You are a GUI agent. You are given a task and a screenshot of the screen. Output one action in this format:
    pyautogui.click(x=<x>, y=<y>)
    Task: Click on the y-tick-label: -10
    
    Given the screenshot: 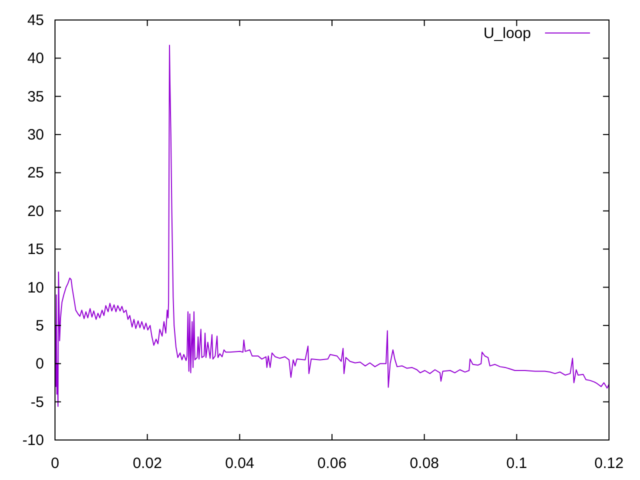 What is the action you would take?
    pyautogui.click(x=33, y=440)
    